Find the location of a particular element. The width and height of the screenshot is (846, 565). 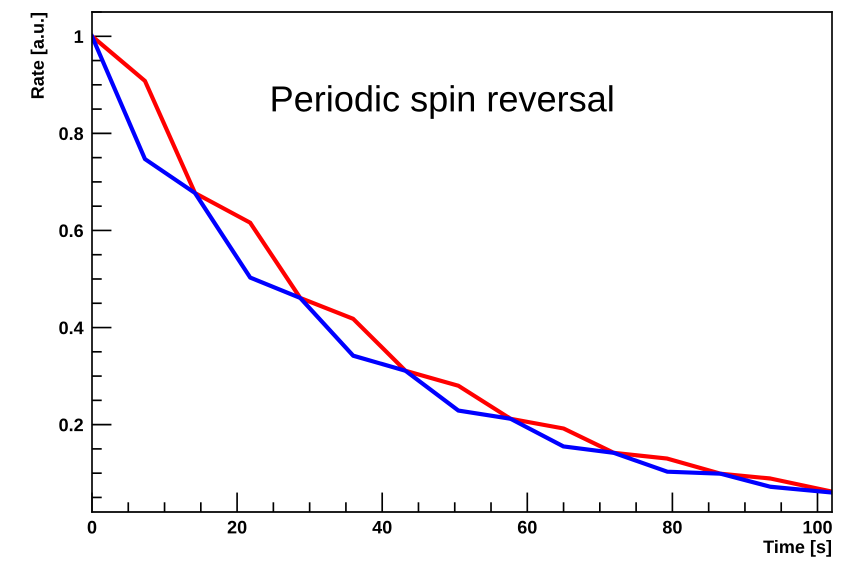

x-tick-label: 0 is located at coordinates (92, 527).